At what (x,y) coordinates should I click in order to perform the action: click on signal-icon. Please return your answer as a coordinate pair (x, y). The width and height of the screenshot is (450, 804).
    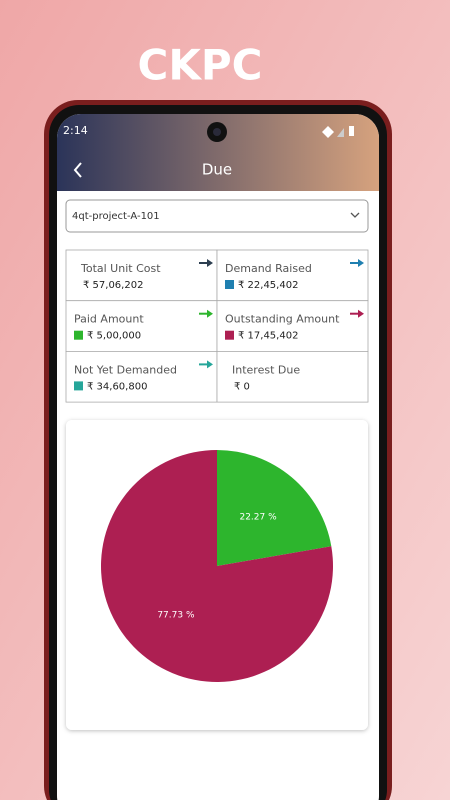
    Looking at the image, I should click on (340, 132).